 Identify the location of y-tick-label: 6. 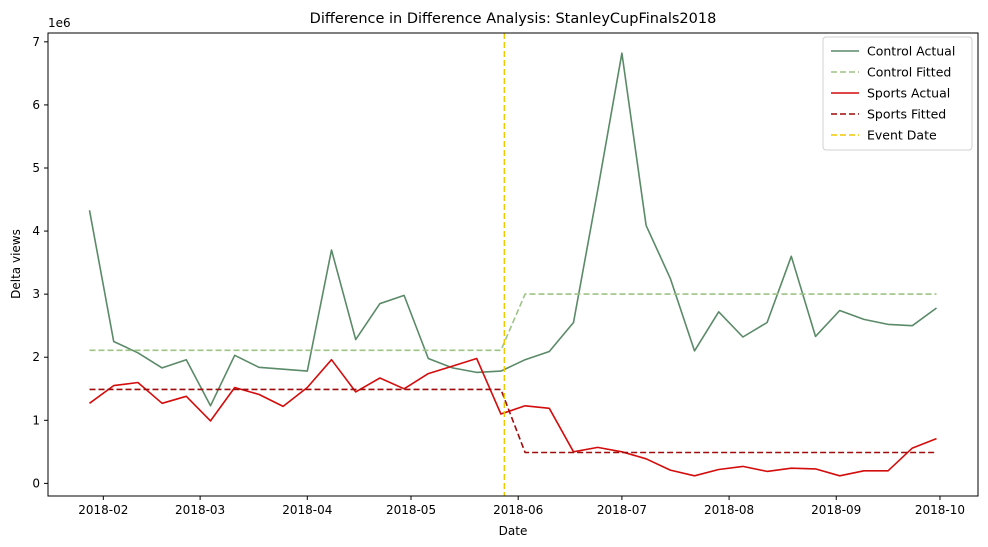
(36, 105).